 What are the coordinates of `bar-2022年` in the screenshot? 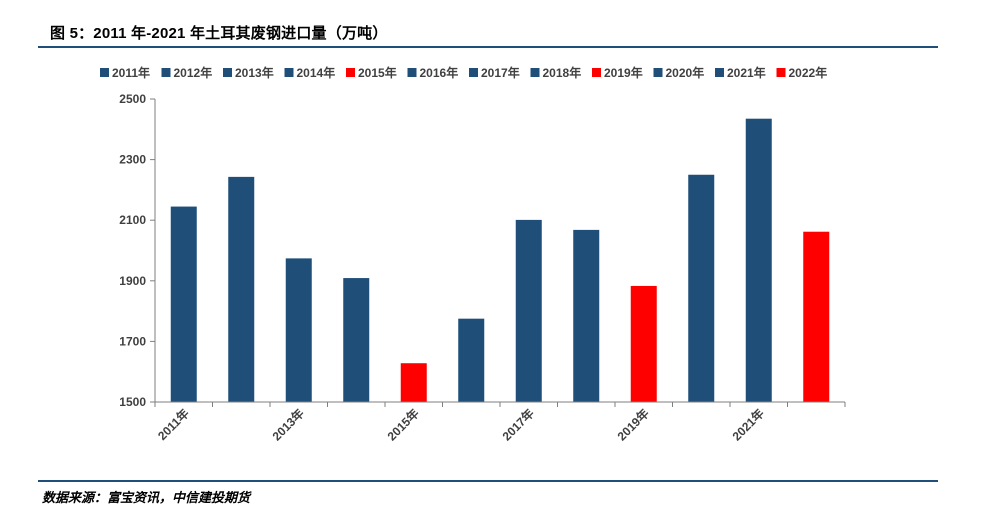 It's located at (816, 316).